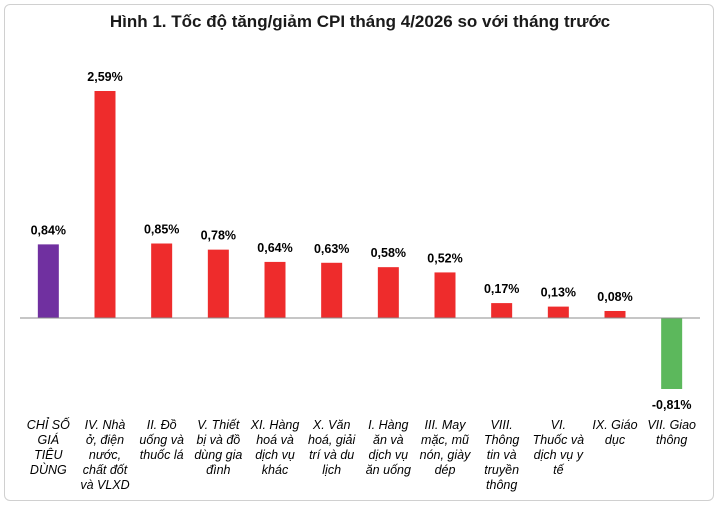 The height and width of the screenshot is (507, 720). What do you see at coordinates (331, 249) in the screenshot?
I see `data-label-6: 0,63%` at bounding box center [331, 249].